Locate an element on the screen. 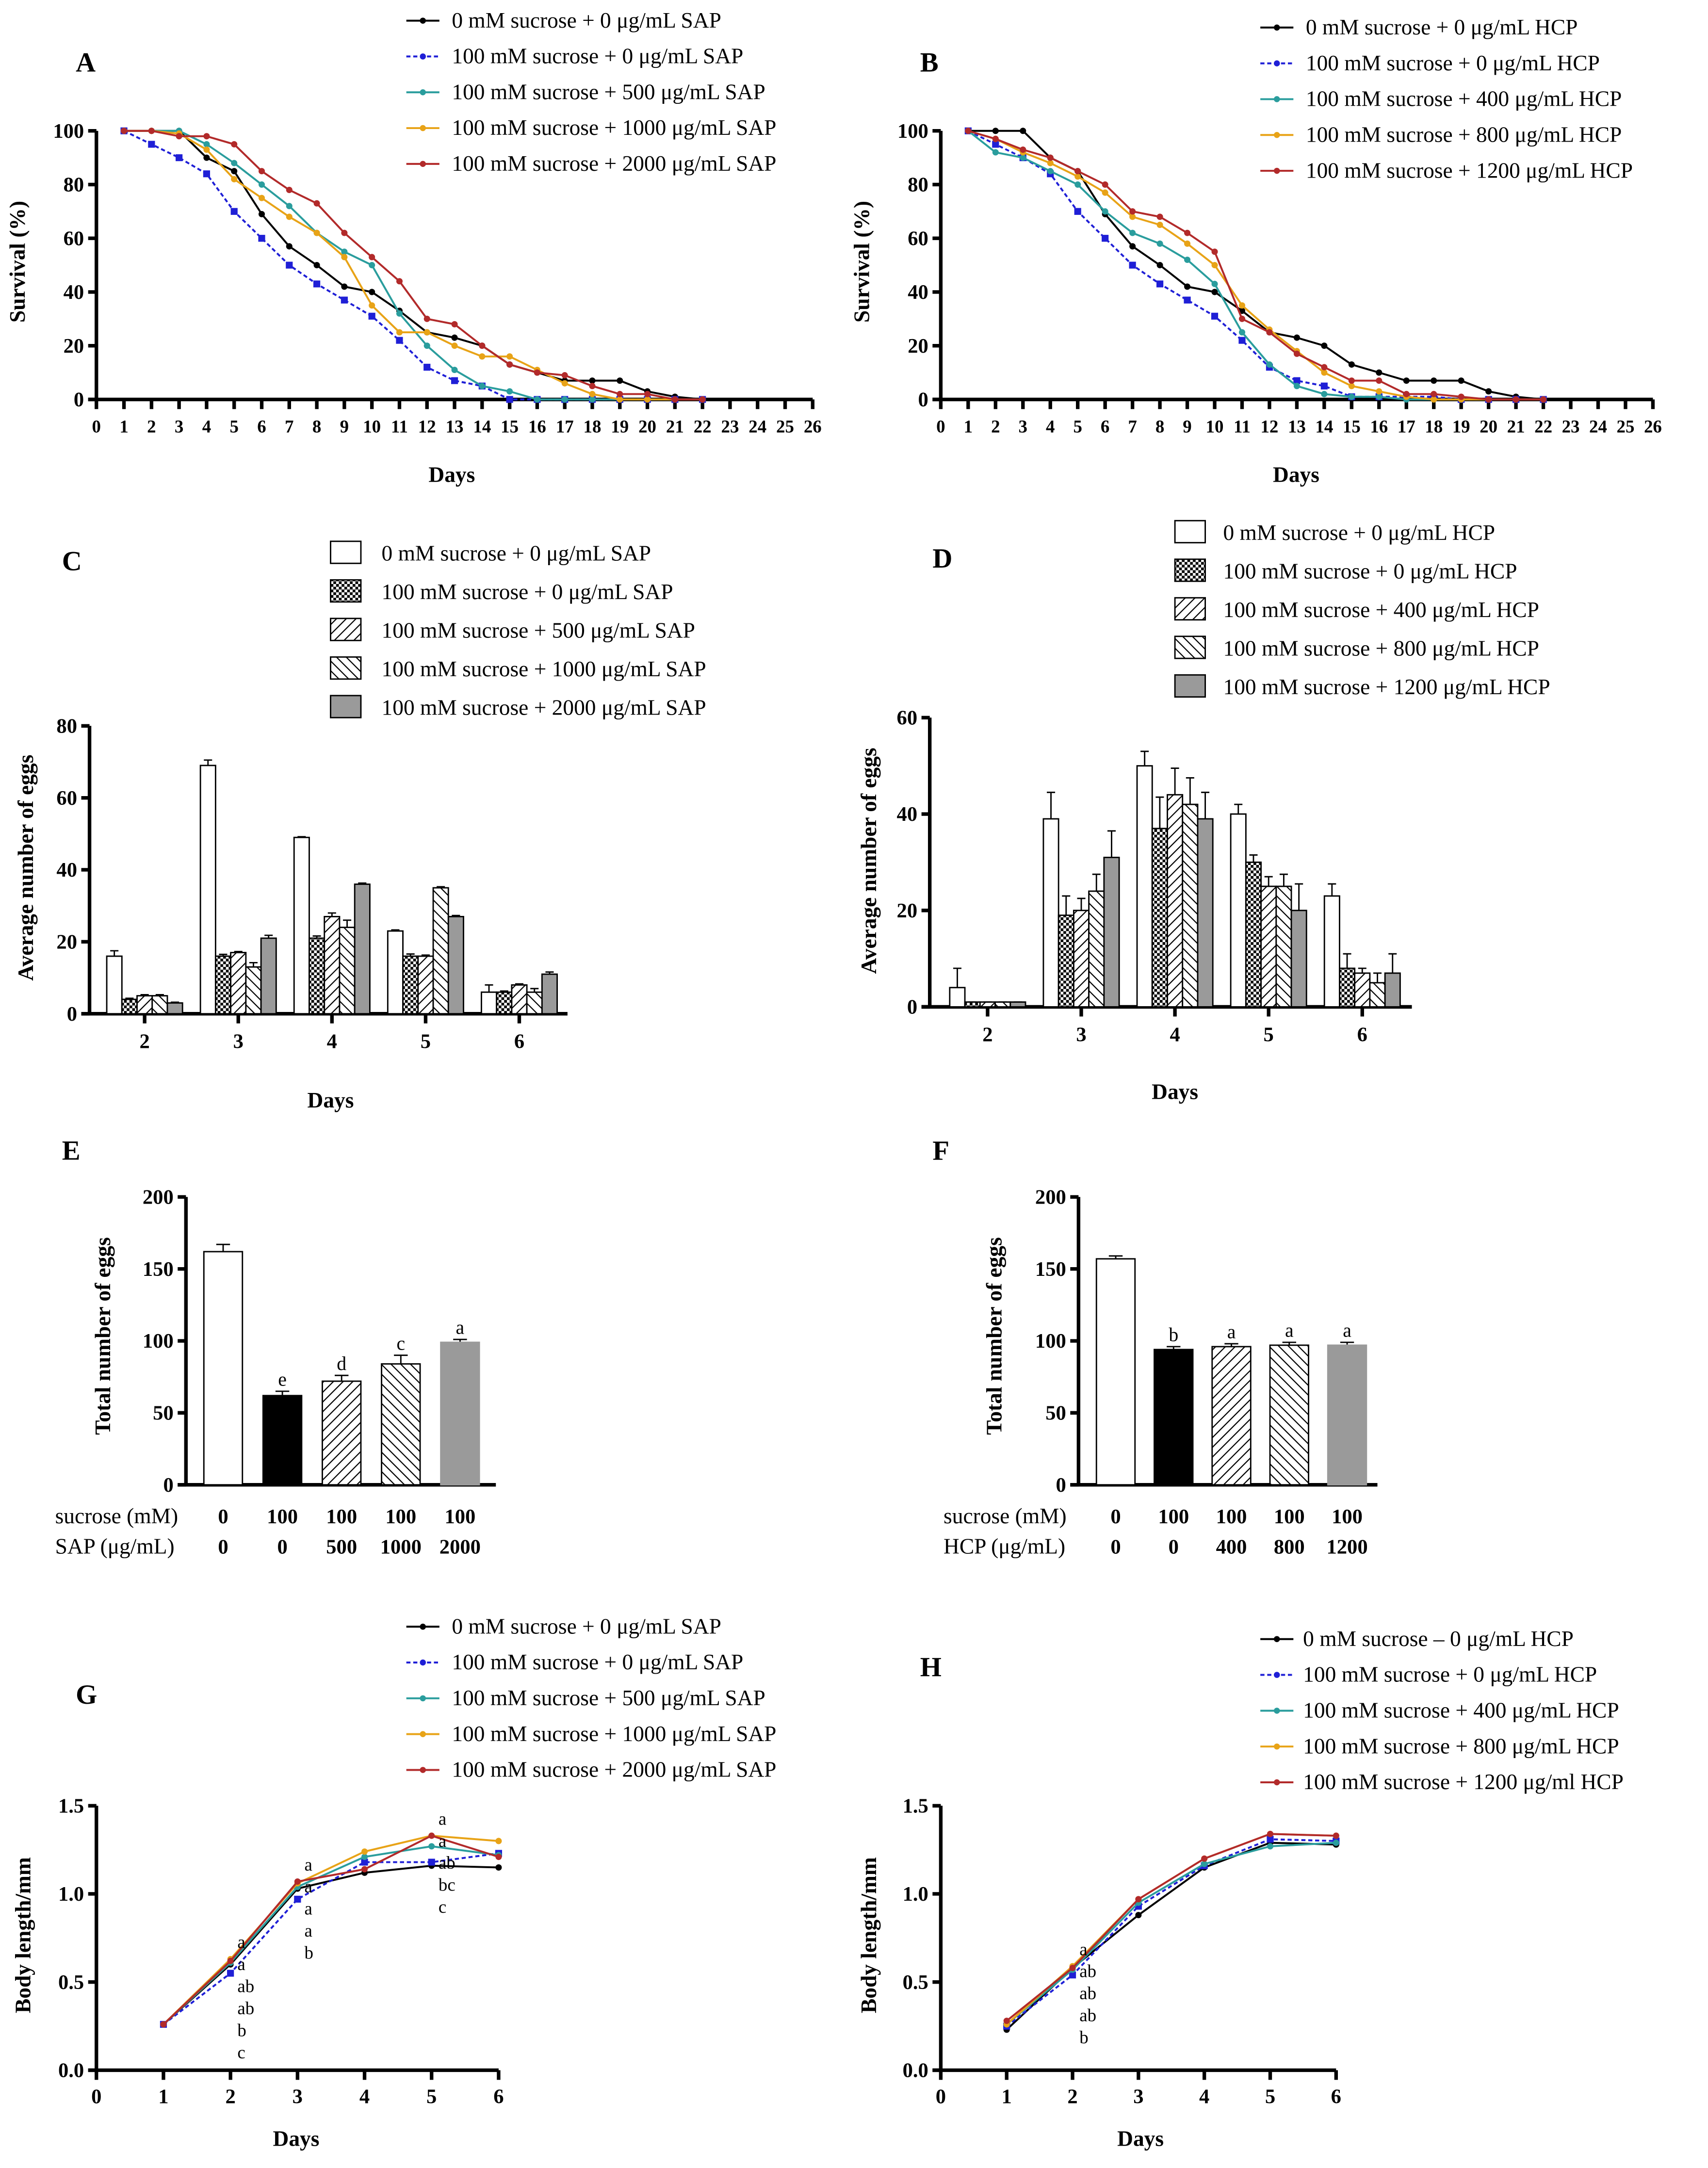 This screenshot has width=1708, height=2168. significance-letter: b is located at coordinates (309, 1953).